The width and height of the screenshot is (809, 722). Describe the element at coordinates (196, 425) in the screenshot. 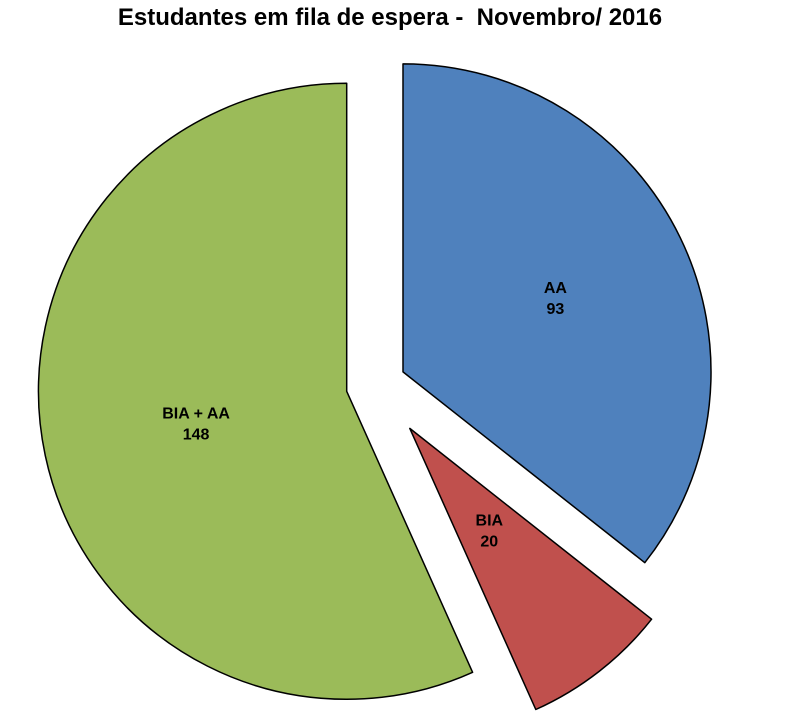

I see `pie-slice-label-bia-aa: BIA + AA 148` at that location.